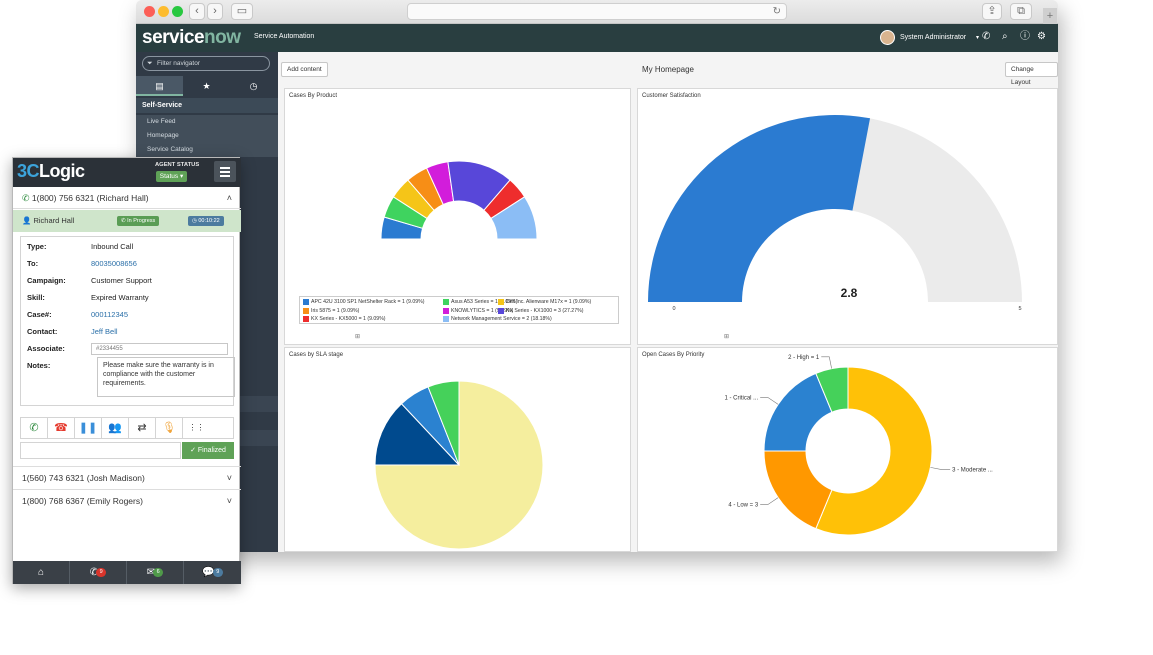 Image resolution: width=1153 pixels, height=655 pixels. I want to click on nav-item-live-feed: Live Feed, so click(207, 122).